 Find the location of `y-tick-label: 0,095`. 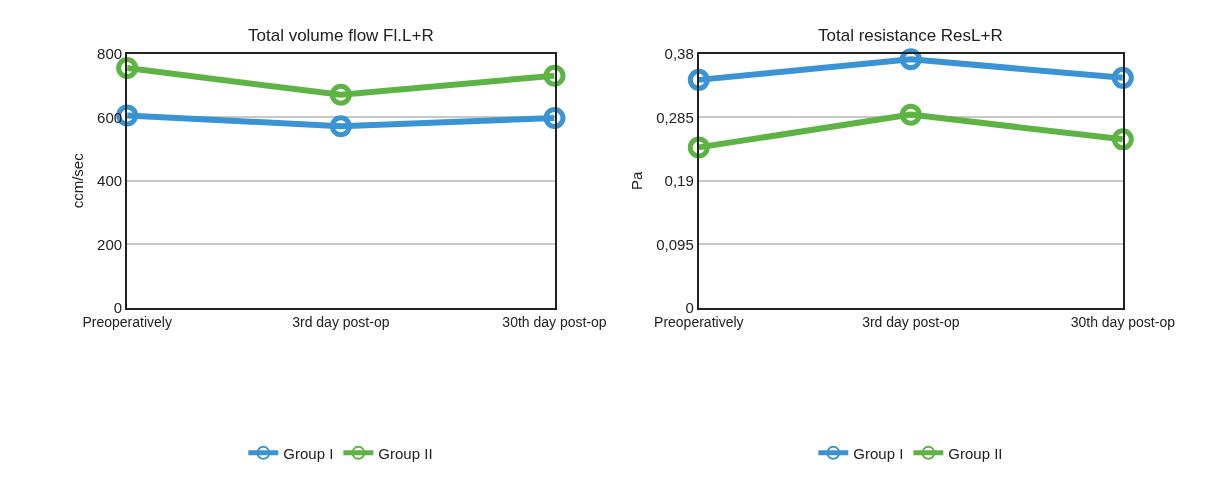

y-tick-label: 0,095 is located at coordinates (675, 244).